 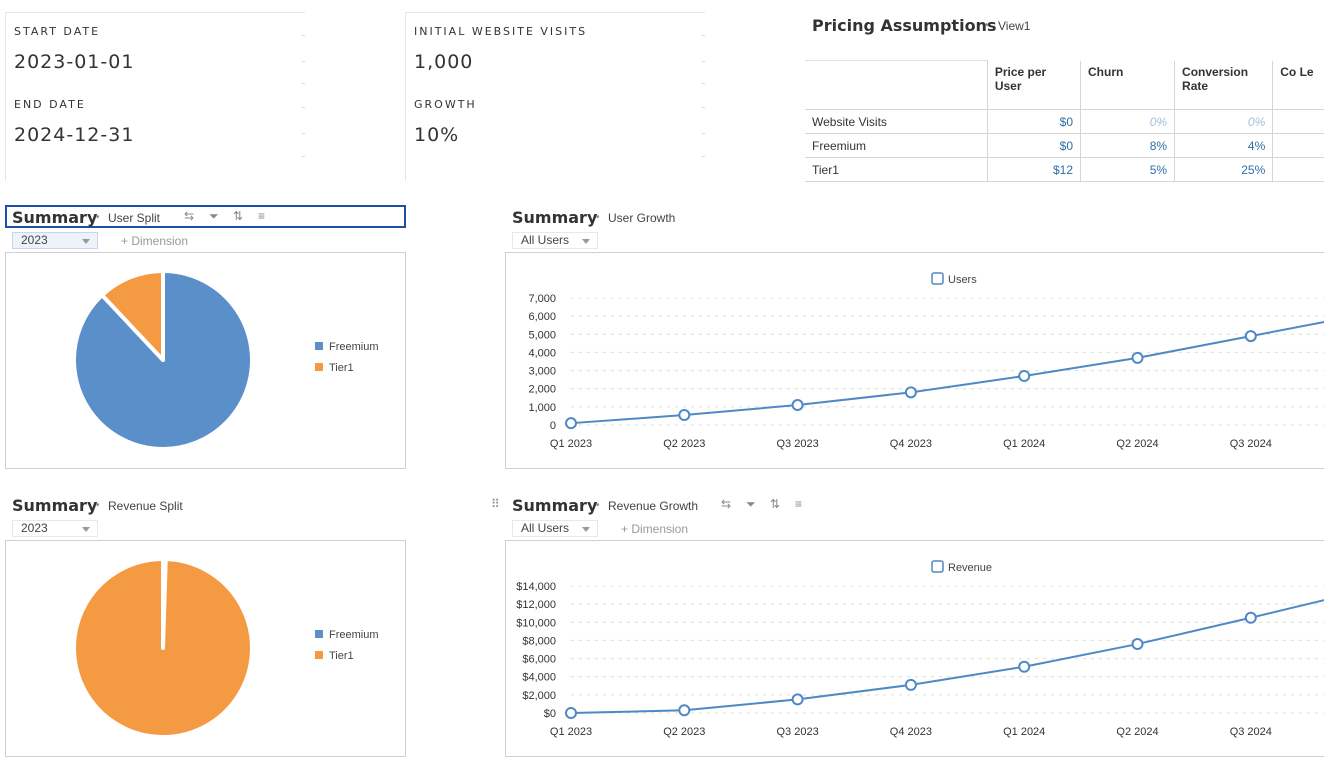 I want to click on col-conversion-rate: Conversion Rate, so click(x=1224, y=85).